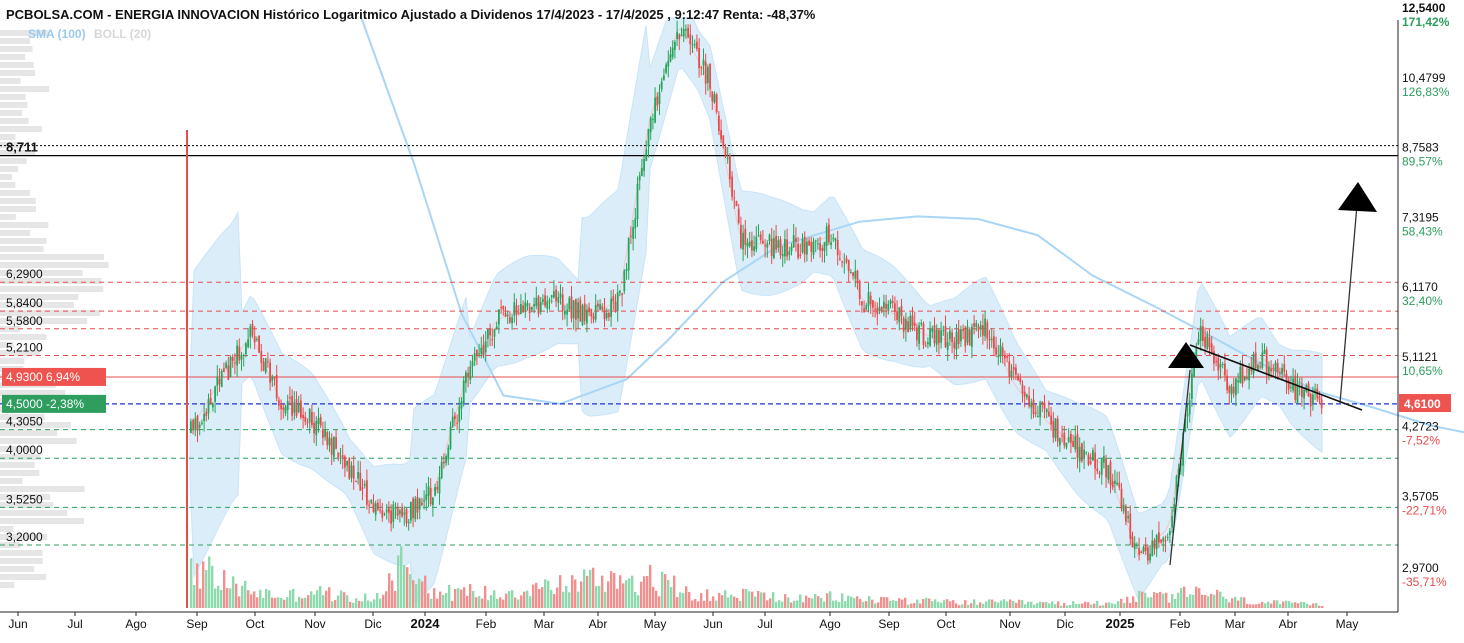 The width and height of the screenshot is (1464, 643). Describe the element at coordinates (1235, 624) in the screenshot. I see `x-tick-label: Mar` at that location.